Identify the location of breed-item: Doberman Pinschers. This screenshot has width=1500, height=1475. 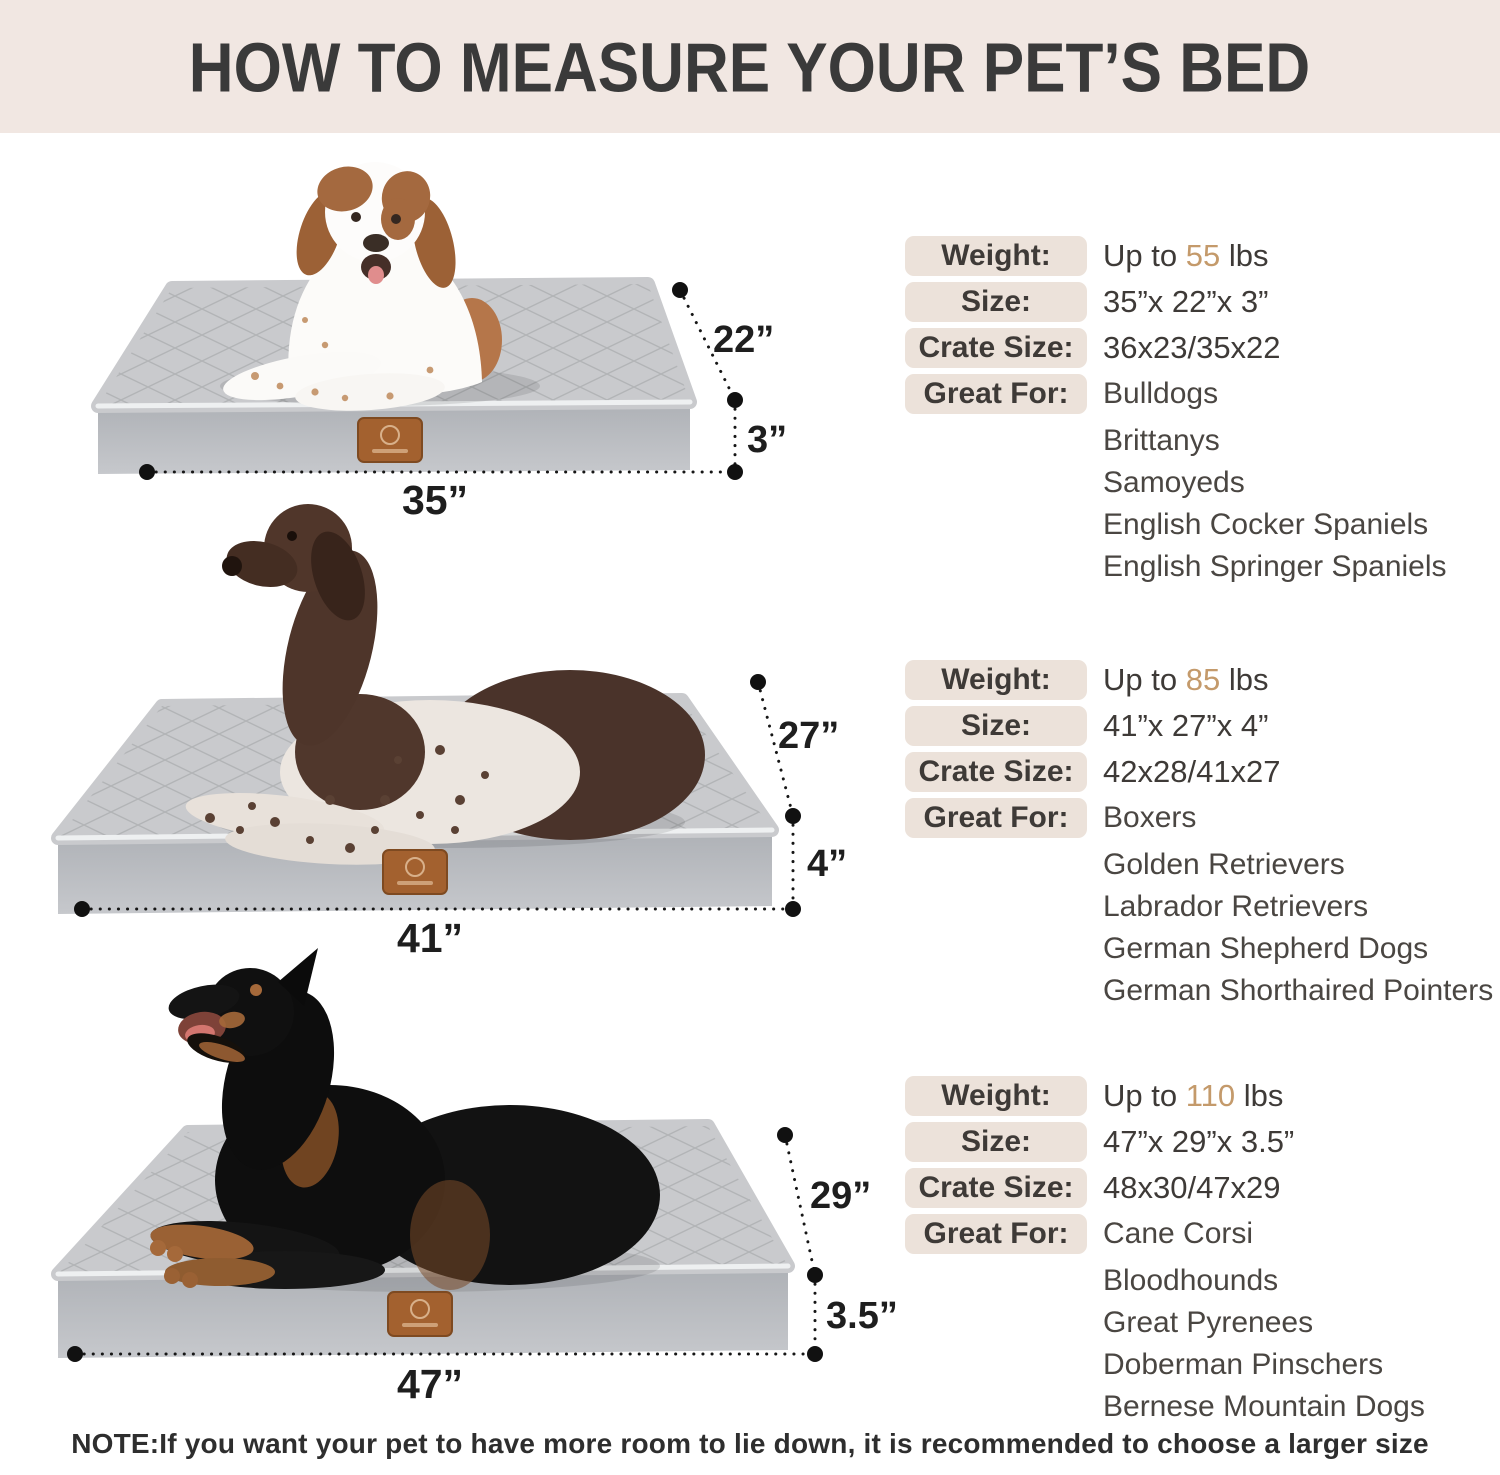
(1243, 1364).